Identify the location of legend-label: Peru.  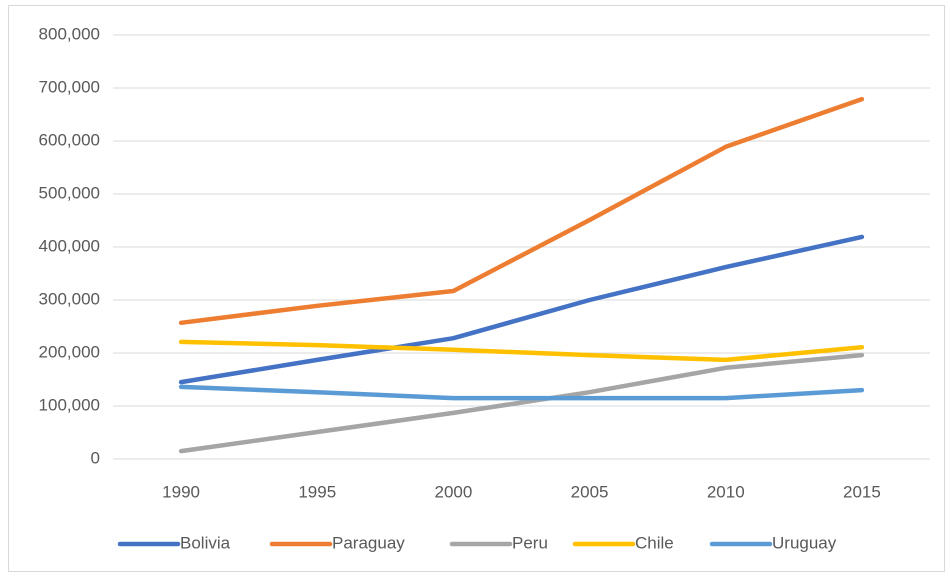
(530, 542).